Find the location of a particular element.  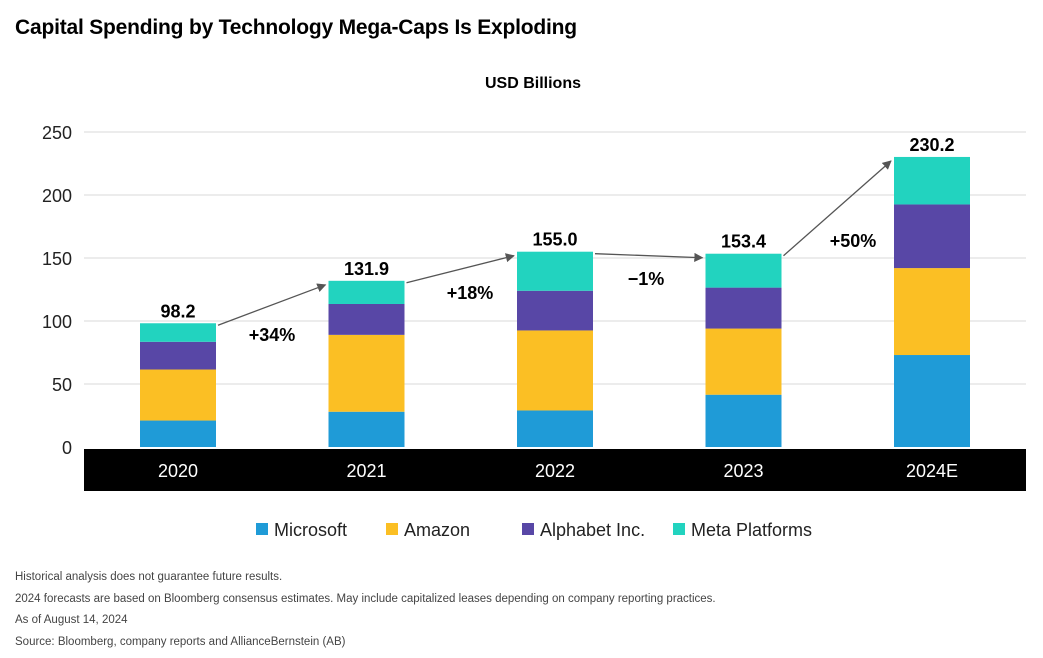

x-tick-label: 2024E is located at coordinates (932, 471).